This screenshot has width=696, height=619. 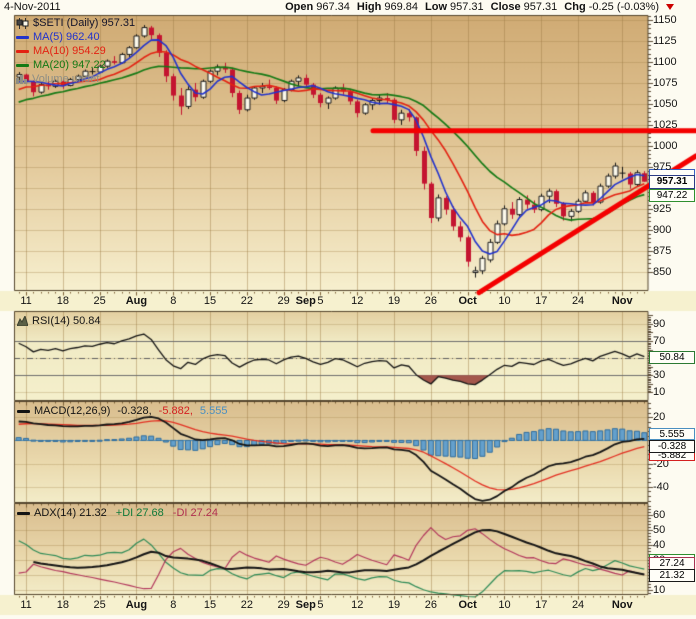 I want to click on chg-down-triangle-icon, so click(x=670, y=7).